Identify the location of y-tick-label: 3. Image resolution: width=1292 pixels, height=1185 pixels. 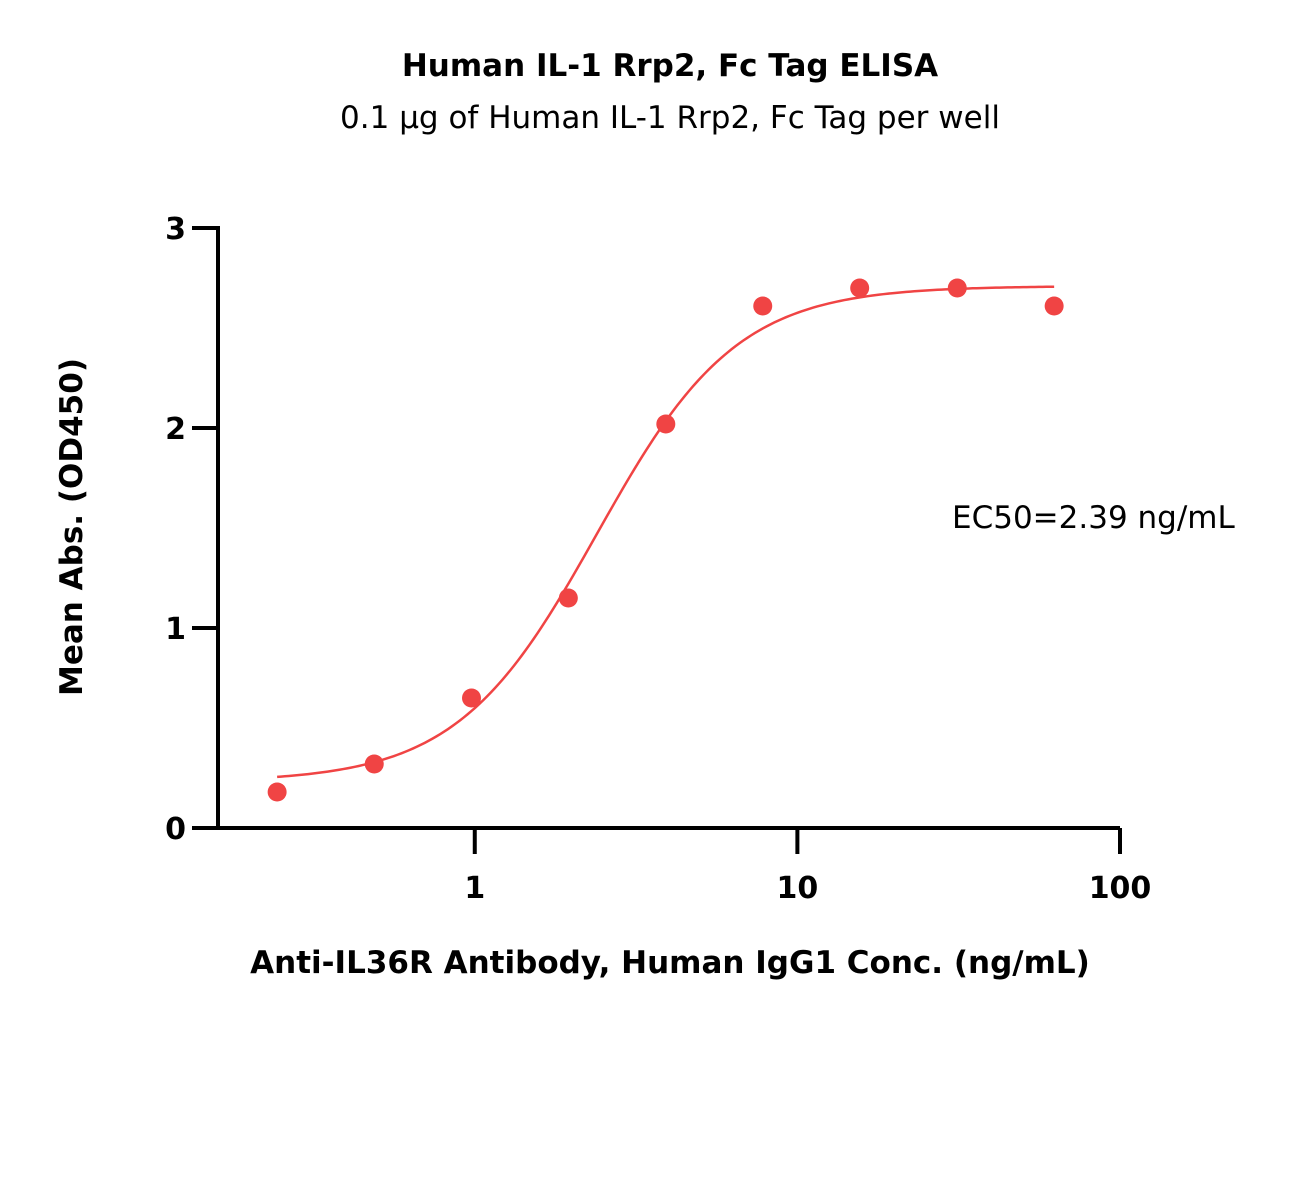
(175, 229).